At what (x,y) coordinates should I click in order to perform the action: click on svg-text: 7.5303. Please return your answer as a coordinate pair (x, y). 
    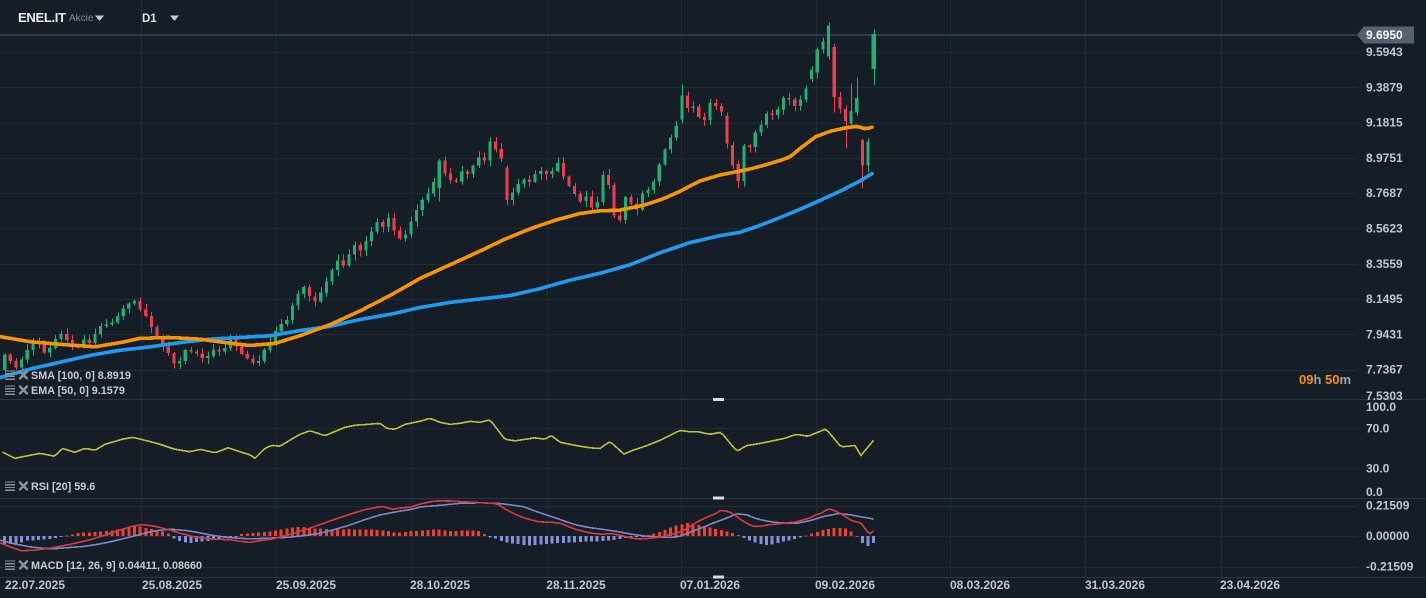
    Looking at the image, I should click on (1384, 396).